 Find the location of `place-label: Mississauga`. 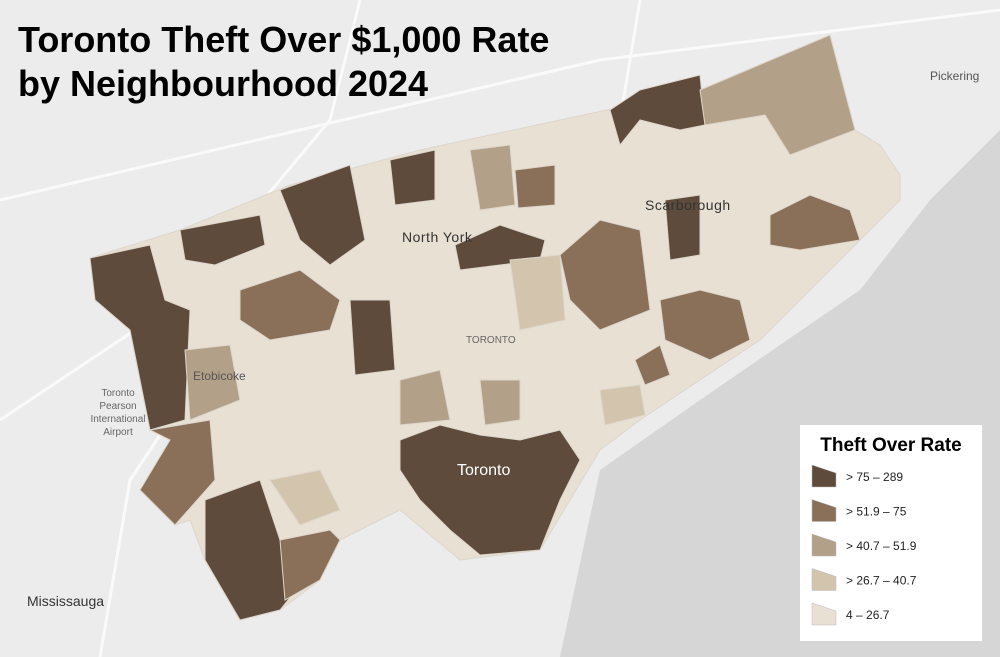

place-label: Mississauga is located at coordinates (65, 601).